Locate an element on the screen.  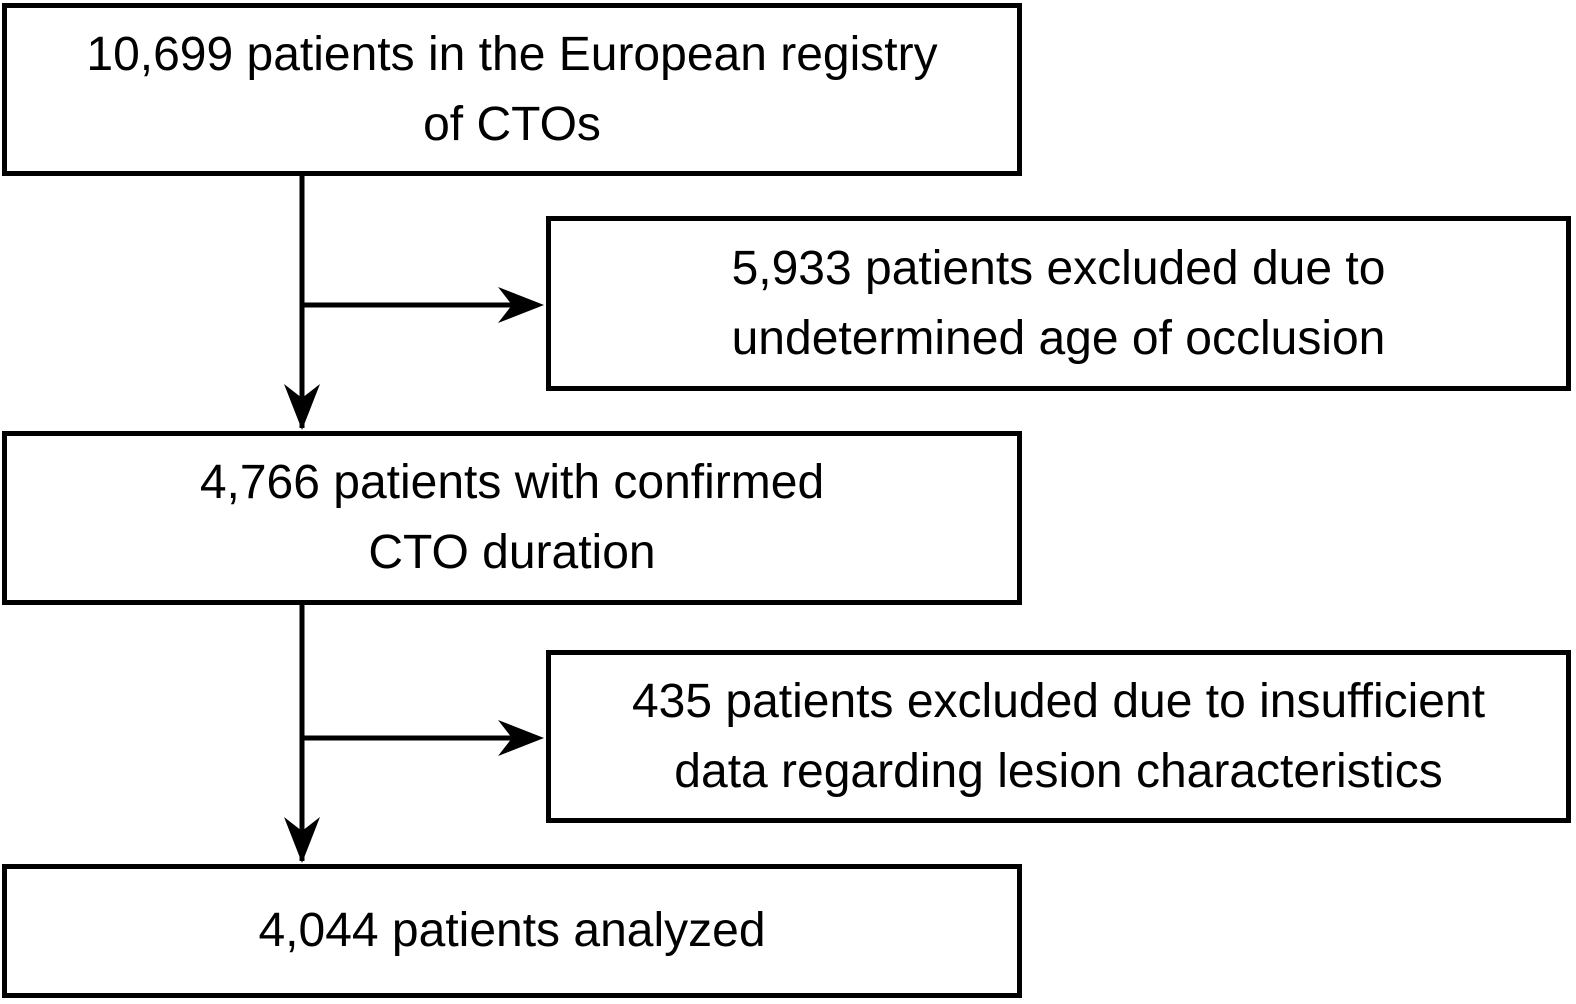
flow-box-analyzed-text: 4,044 patients analyzed is located at coordinates (512, 931).